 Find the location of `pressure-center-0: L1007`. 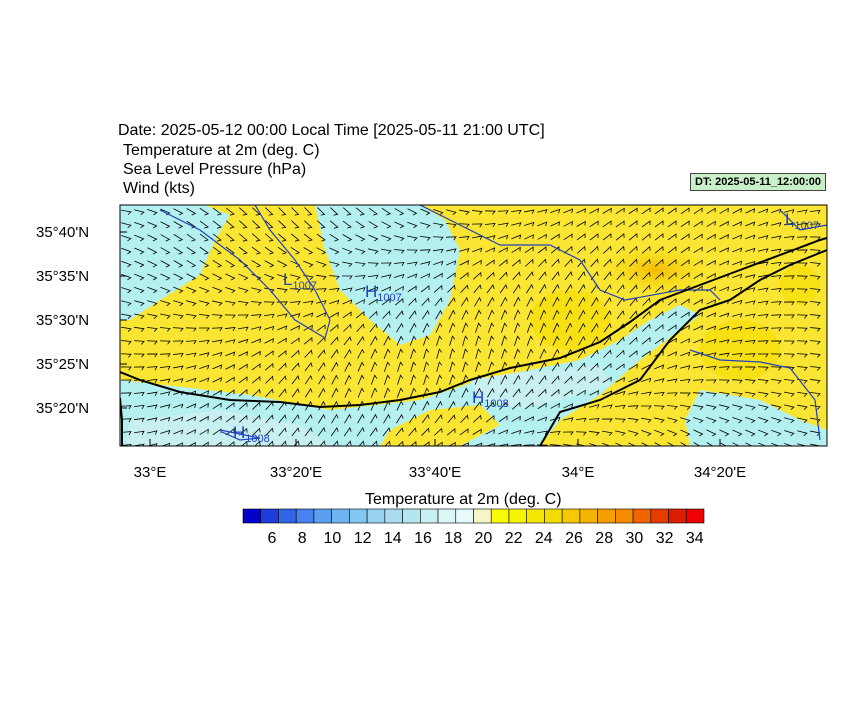

pressure-center-0: L1007 is located at coordinates (300, 281).